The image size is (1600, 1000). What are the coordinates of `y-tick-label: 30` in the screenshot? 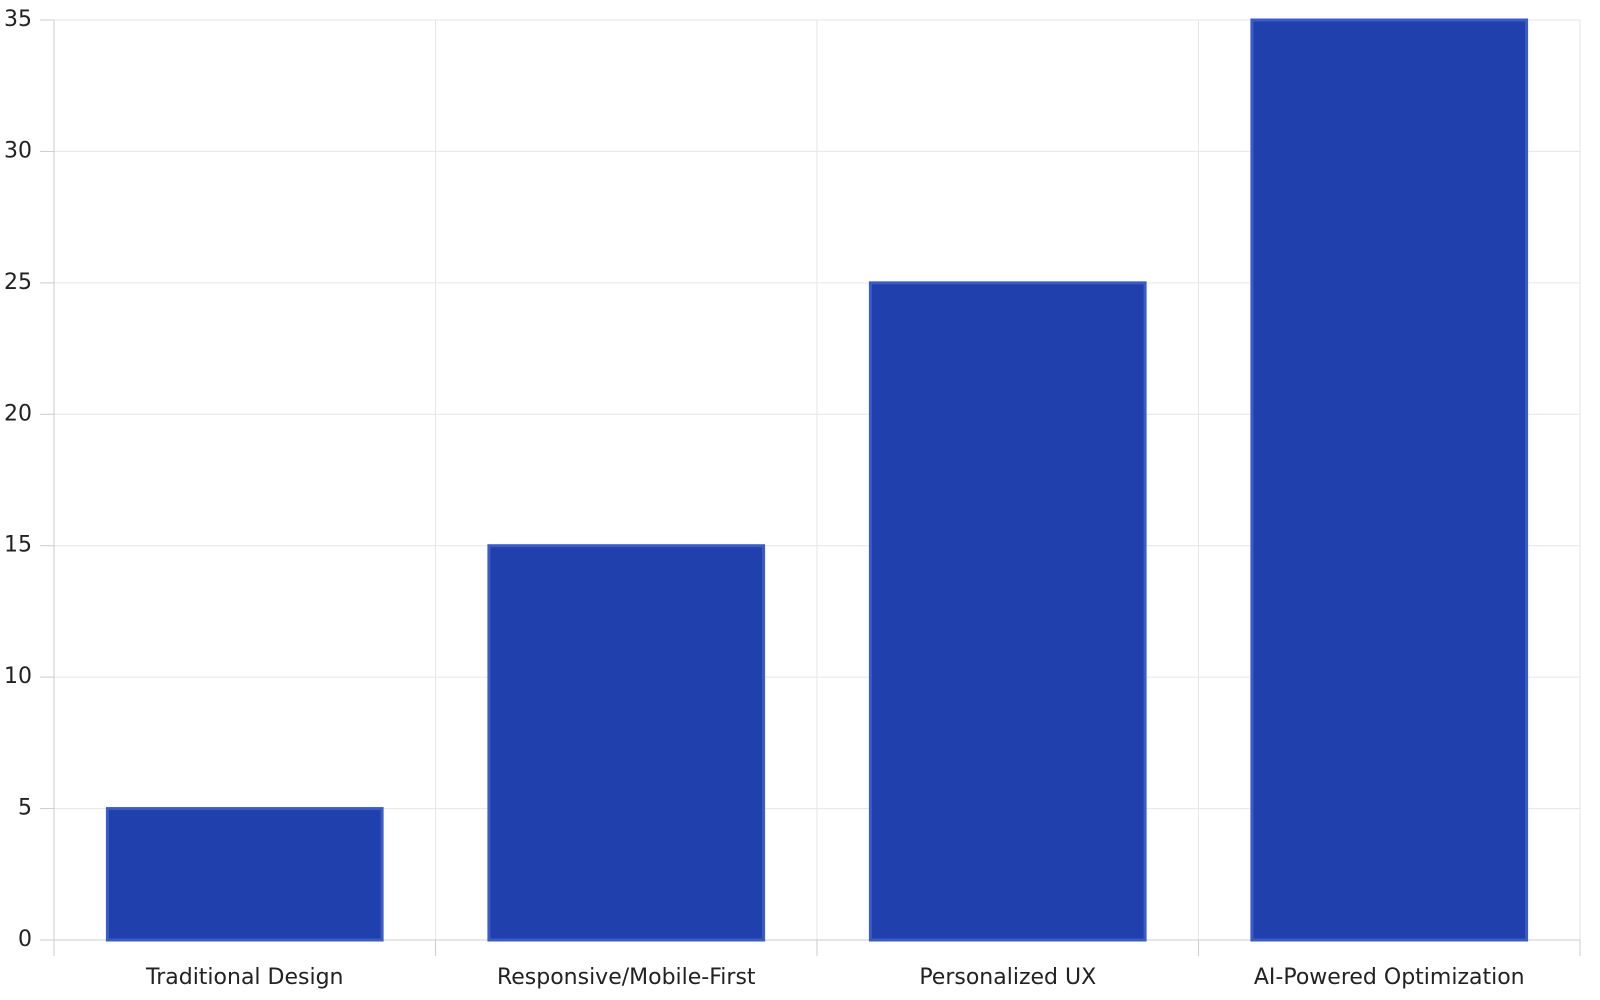 It's located at (18, 150).